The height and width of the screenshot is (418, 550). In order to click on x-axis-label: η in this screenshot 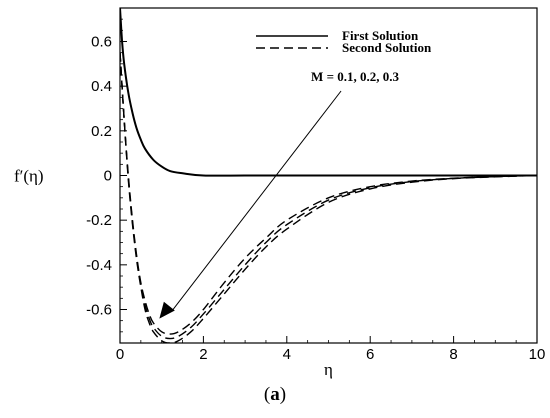, I will do `click(328, 369)`.